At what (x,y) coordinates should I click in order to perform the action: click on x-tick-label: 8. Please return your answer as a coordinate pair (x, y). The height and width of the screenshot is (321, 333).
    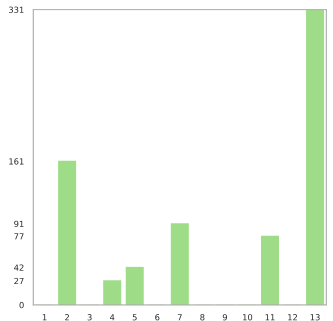
    Looking at the image, I should click on (202, 317).